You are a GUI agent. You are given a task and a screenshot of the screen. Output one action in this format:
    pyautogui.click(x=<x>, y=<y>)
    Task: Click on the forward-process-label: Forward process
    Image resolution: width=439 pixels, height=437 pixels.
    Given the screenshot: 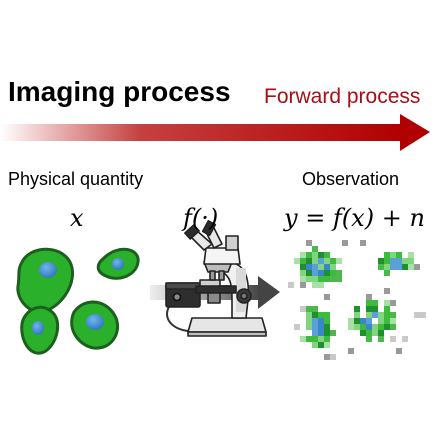 What is the action you would take?
    pyautogui.click(x=342, y=96)
    